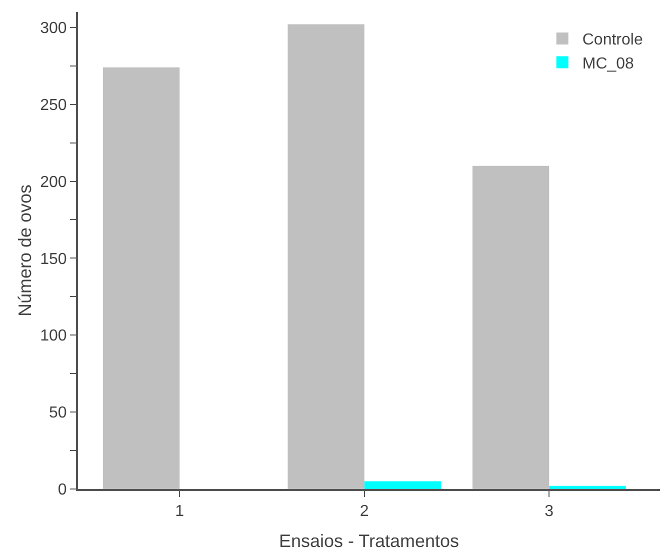 The height and width of the screenshot is (551, 670). What do you see at coordinates (25, 250) in the screenshot?
I see `y-axis-title: Número de ovos` at bounding box center [25, 250].